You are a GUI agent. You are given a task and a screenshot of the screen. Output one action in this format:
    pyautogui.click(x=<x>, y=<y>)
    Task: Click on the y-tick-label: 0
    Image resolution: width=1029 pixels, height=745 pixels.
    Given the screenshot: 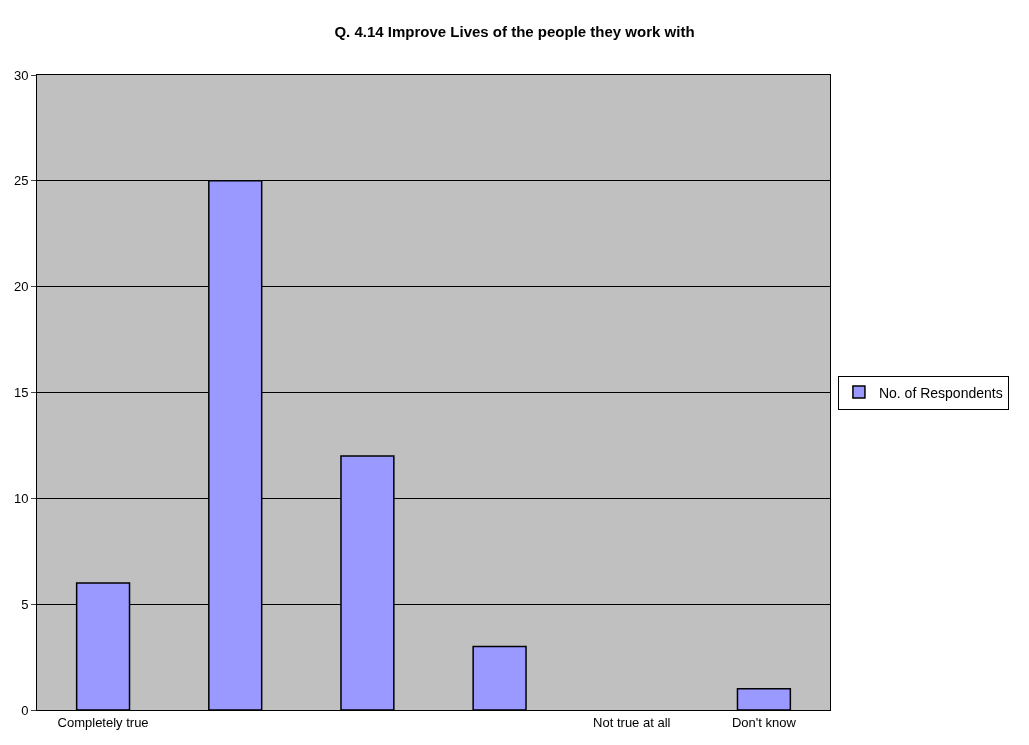 What is the action you would take?
    pyautogui.click(x=25, y=710)
    